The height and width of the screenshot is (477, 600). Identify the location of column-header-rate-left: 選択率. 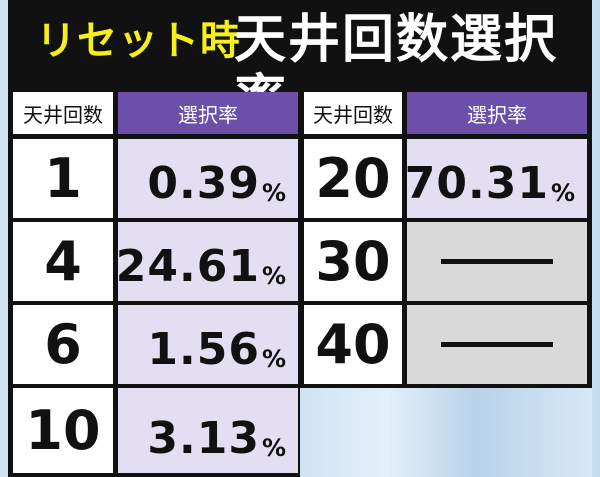
(208, 113).